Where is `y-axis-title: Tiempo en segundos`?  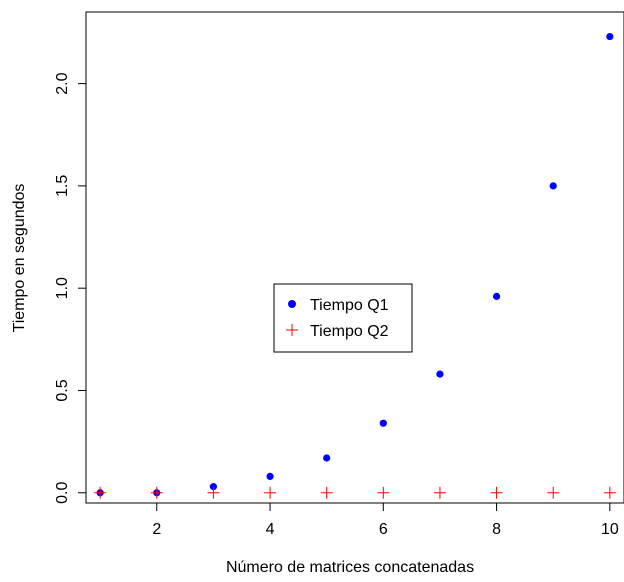
y-axis-title: Tiempo en segundos is located at coordinates (19, 258).